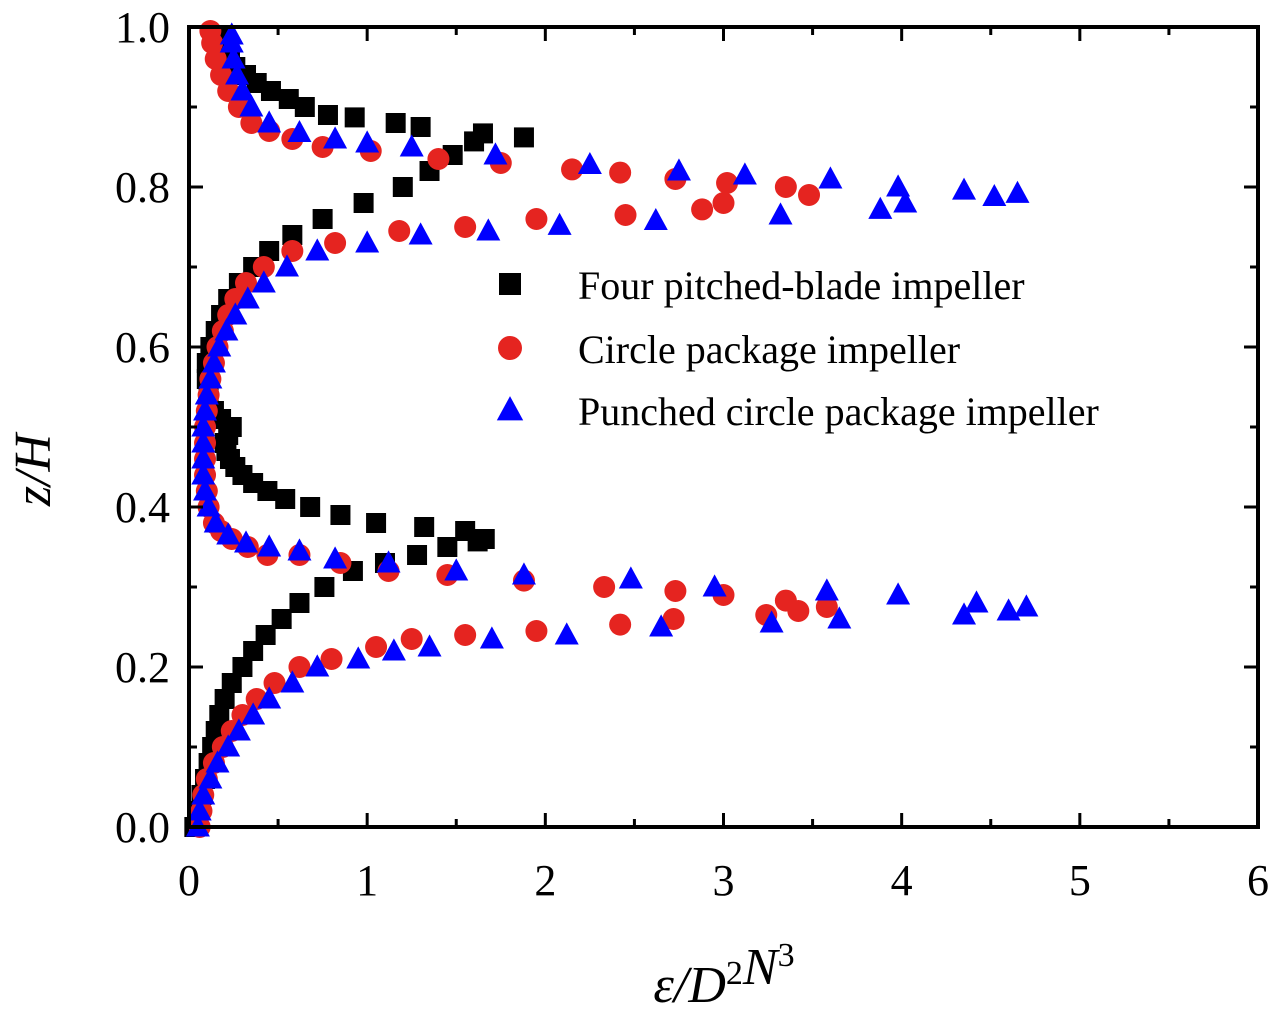 This screenshot has height=1015, width=1280. I want to click on y-tick-label: 0.8, so click(142, 187).